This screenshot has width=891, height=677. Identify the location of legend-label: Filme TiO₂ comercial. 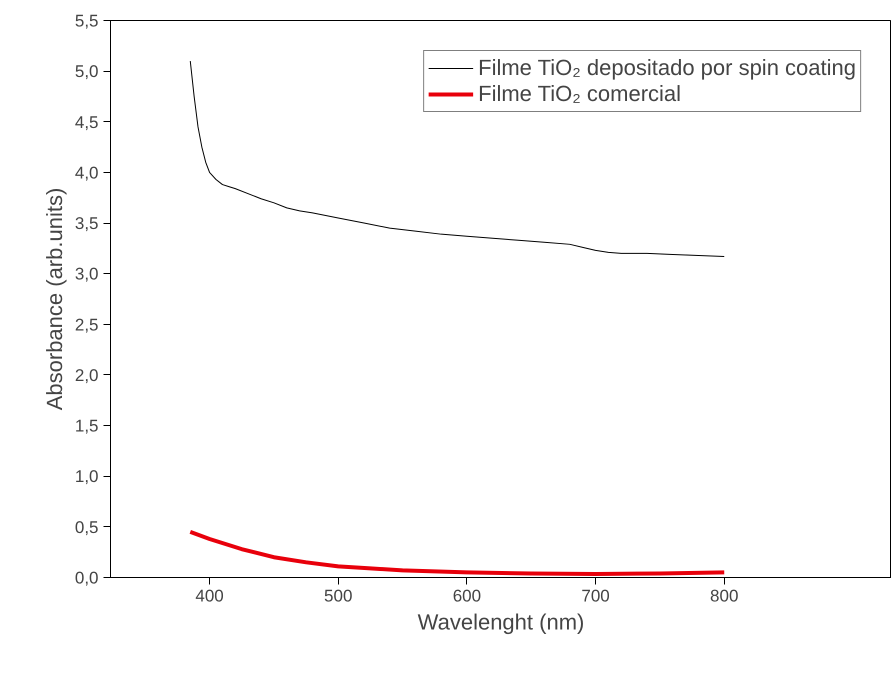
(580, 94).